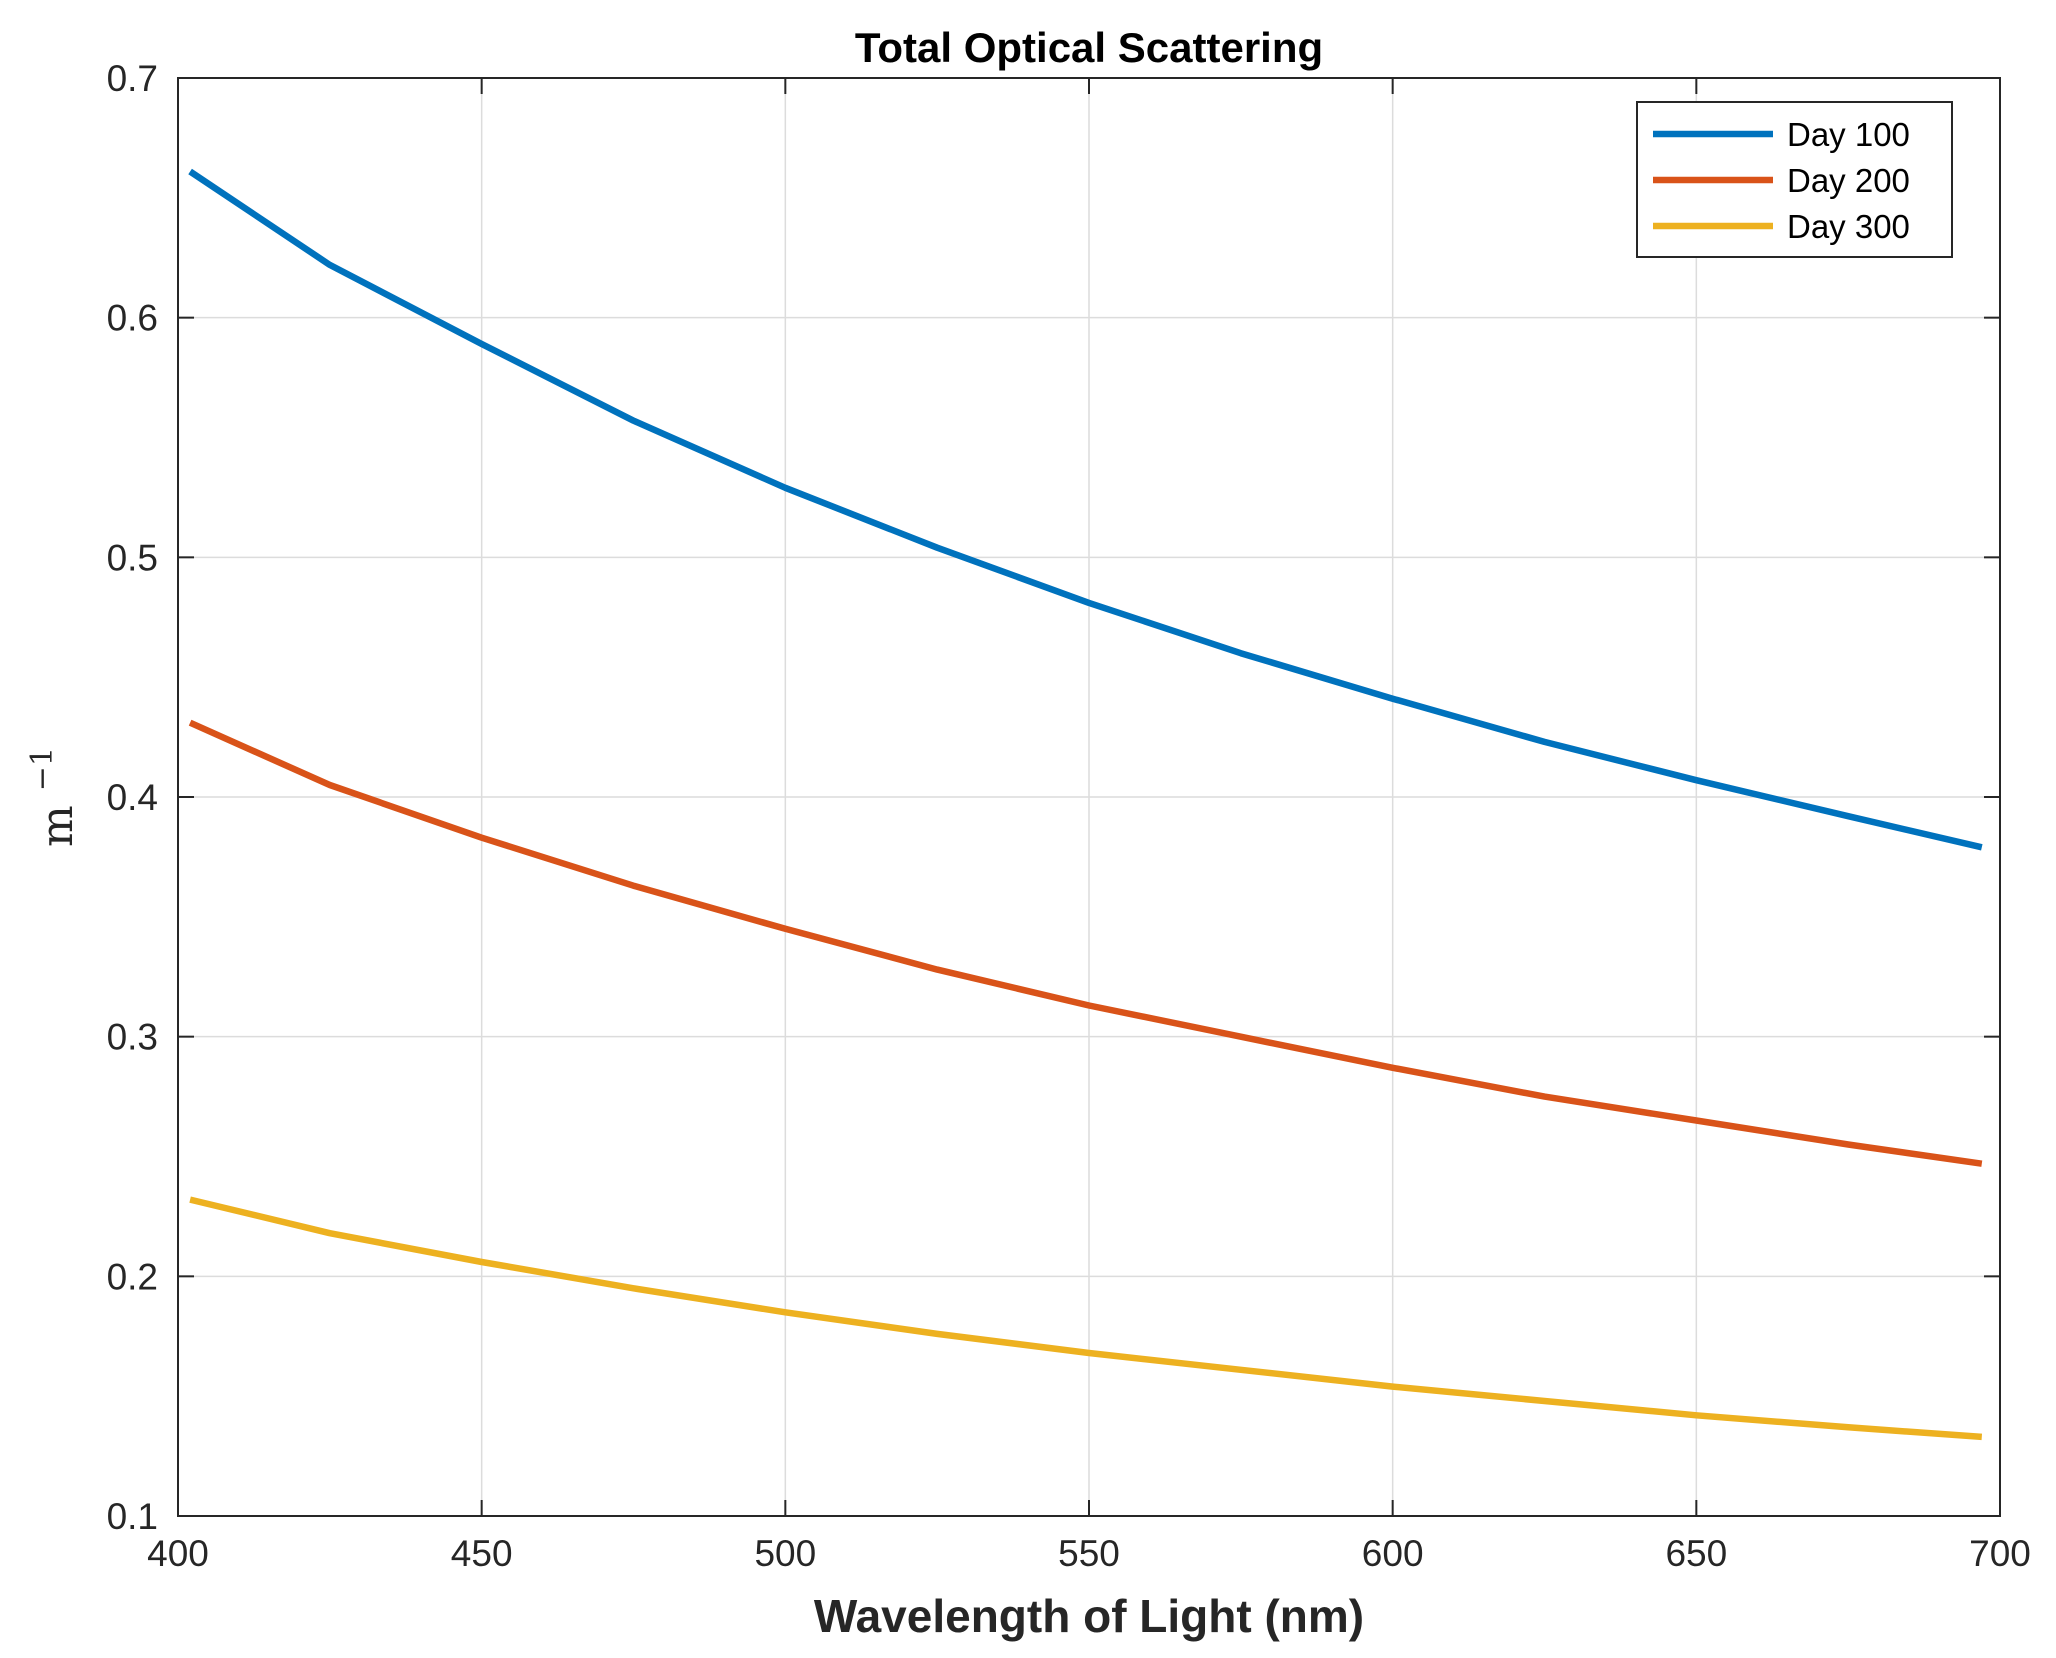 The image size is (2056, 1658). What do you see at coordinates (785, 1553) in the screenshot?
I see `x-tick-label: 500` at bounding box center [785, 1553].